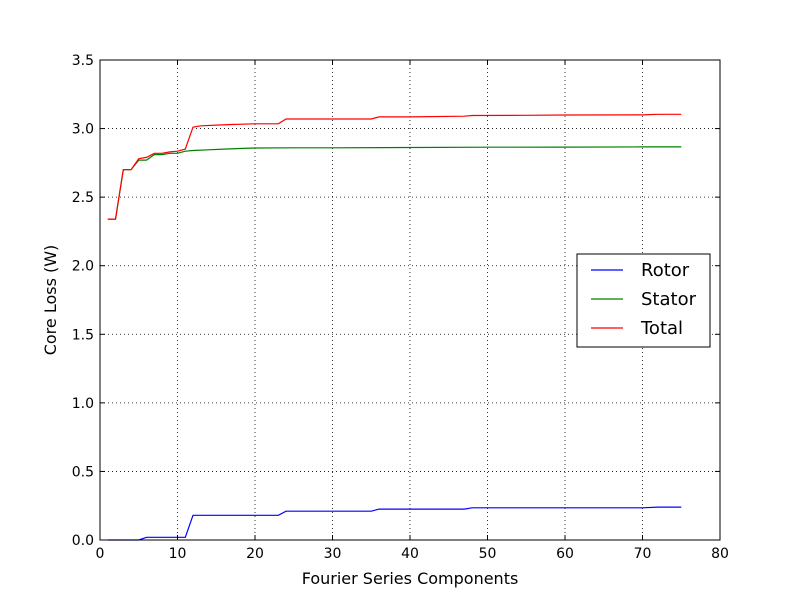 This screenshot has width=800, height=600. I want to click on x-axis-label: Fourier Series Components, so click(410, 578).